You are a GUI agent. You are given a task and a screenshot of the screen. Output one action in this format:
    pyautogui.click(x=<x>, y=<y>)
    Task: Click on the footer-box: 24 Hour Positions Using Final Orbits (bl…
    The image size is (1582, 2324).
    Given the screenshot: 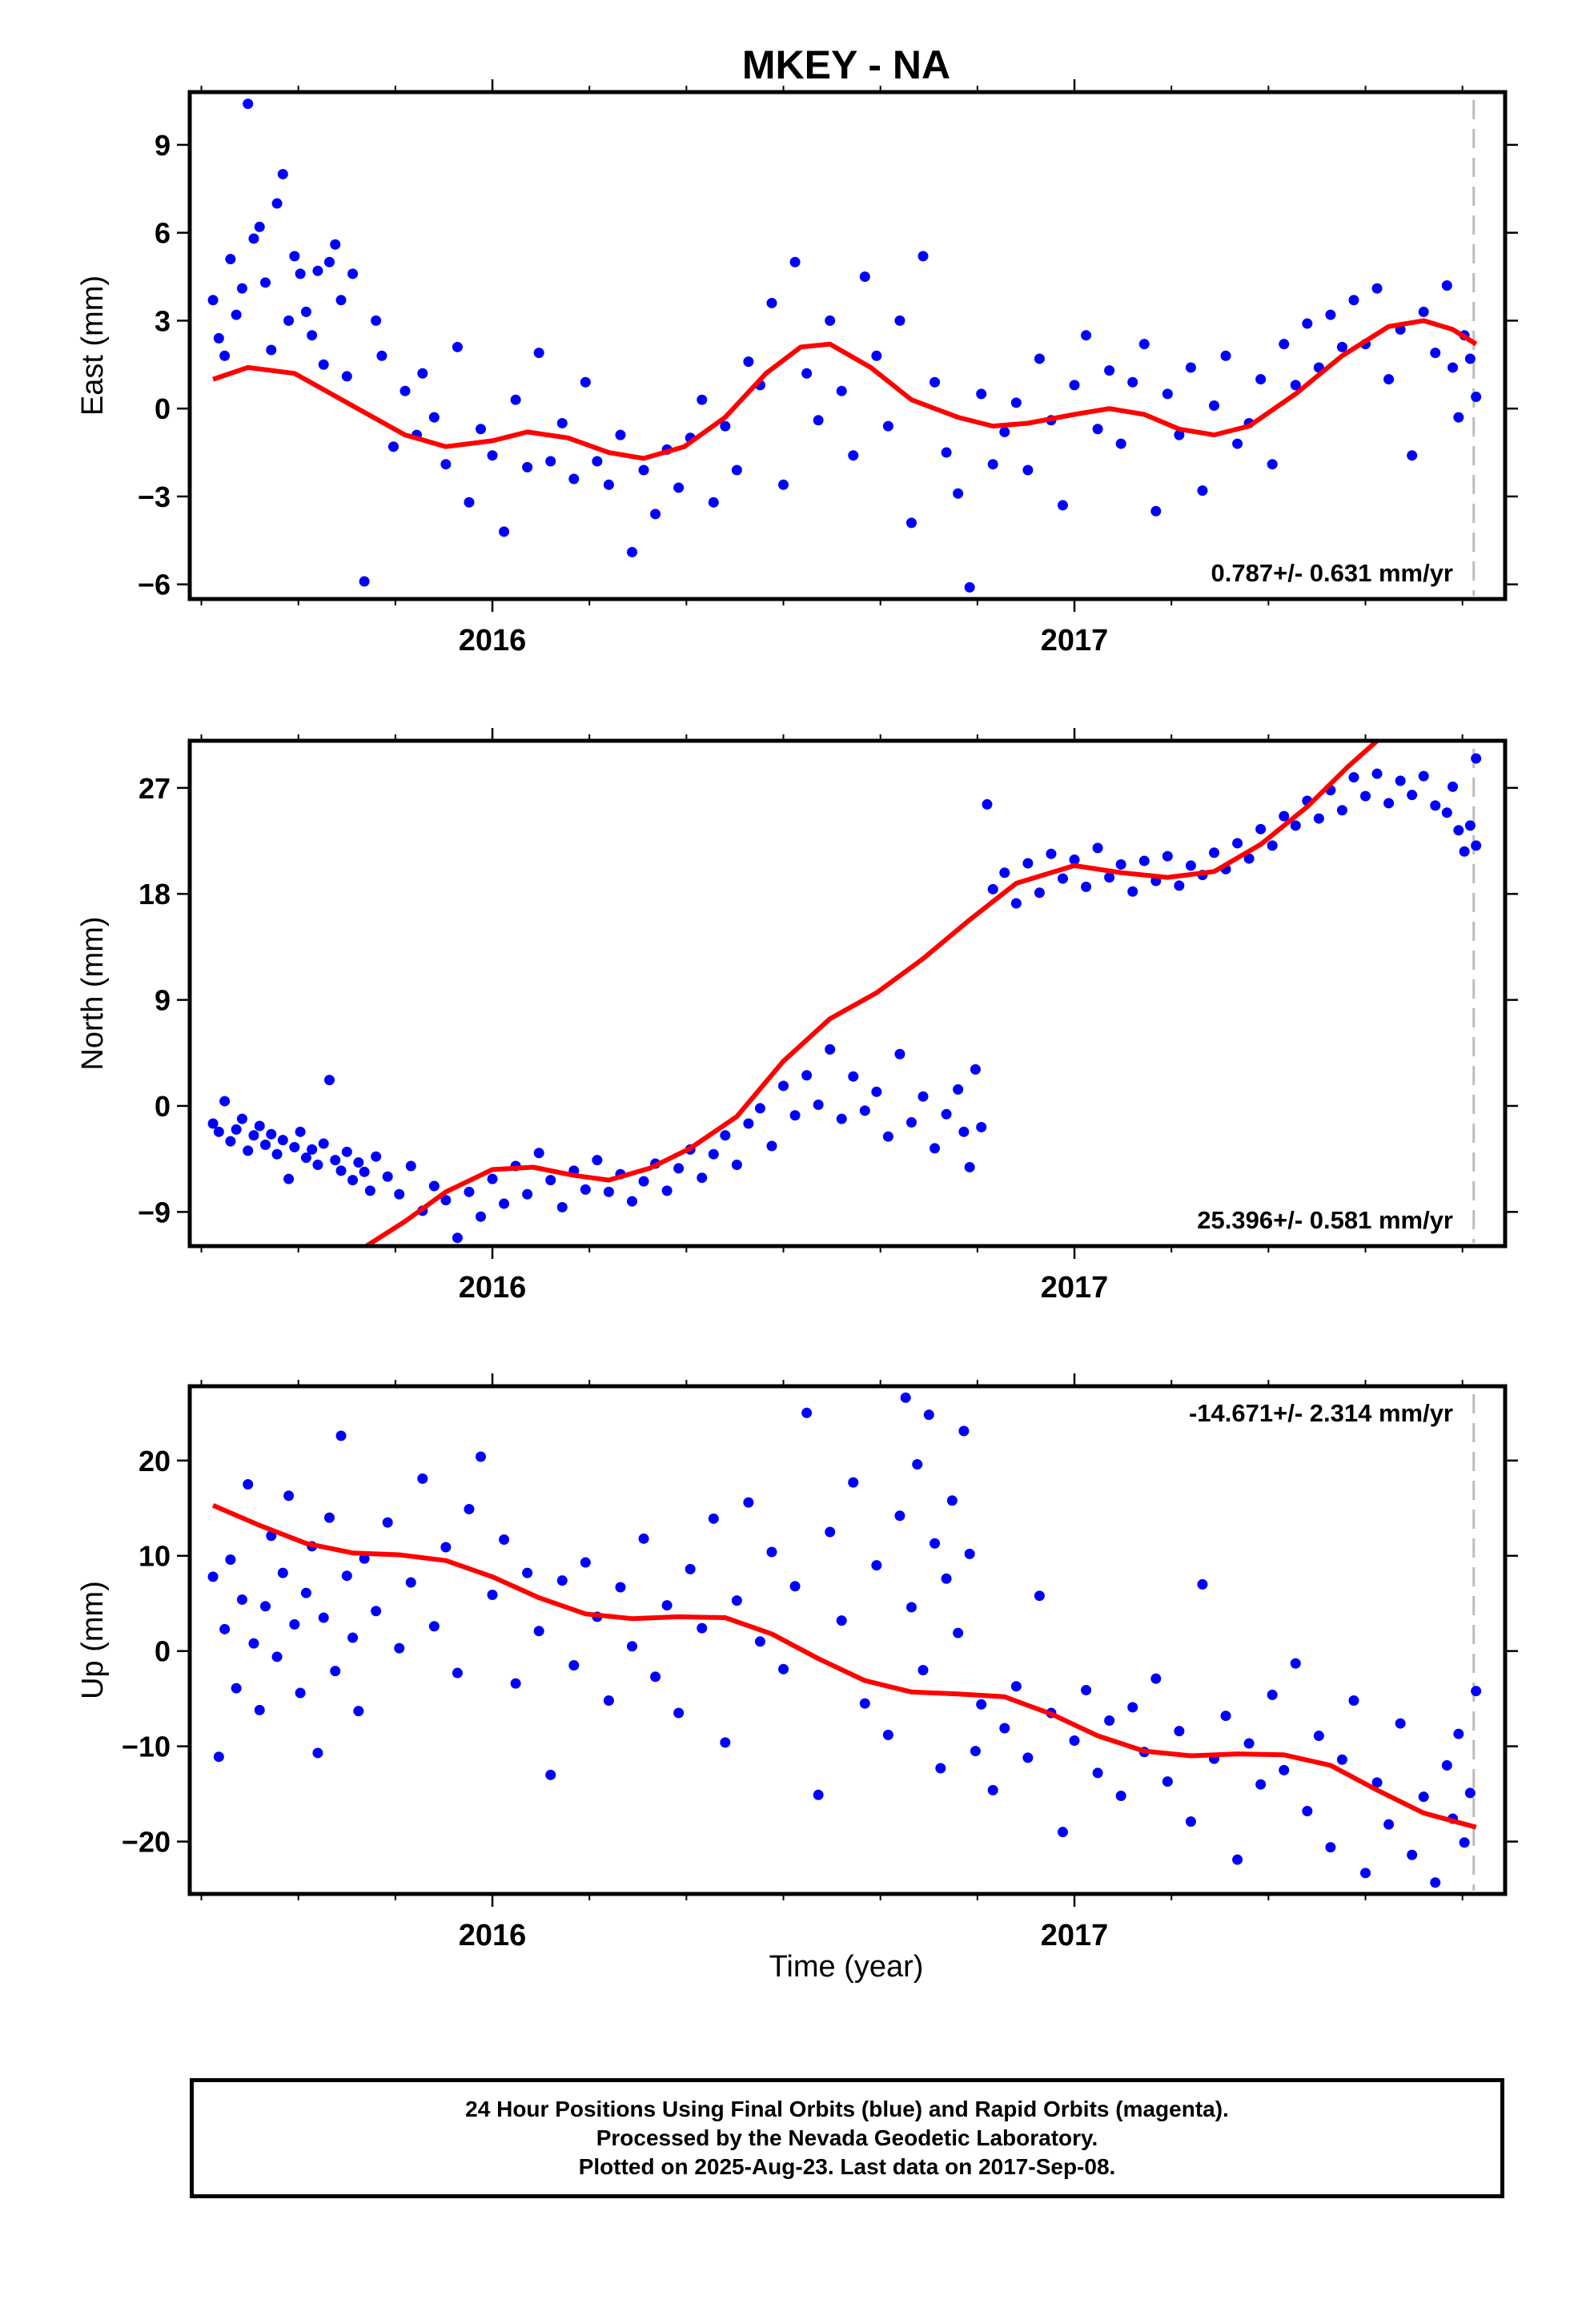 What is the action you would take?
    pyautogui.click(x=847, y=2138)
    